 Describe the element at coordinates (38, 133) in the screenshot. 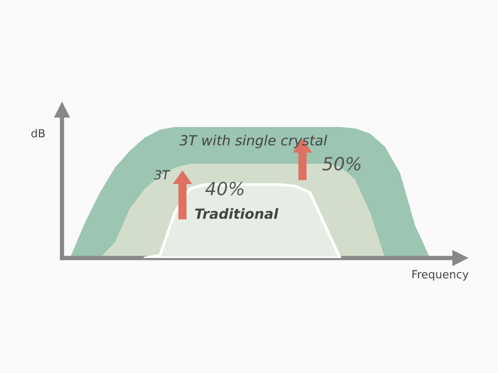

I see `y-axis-title: dB` at that location.